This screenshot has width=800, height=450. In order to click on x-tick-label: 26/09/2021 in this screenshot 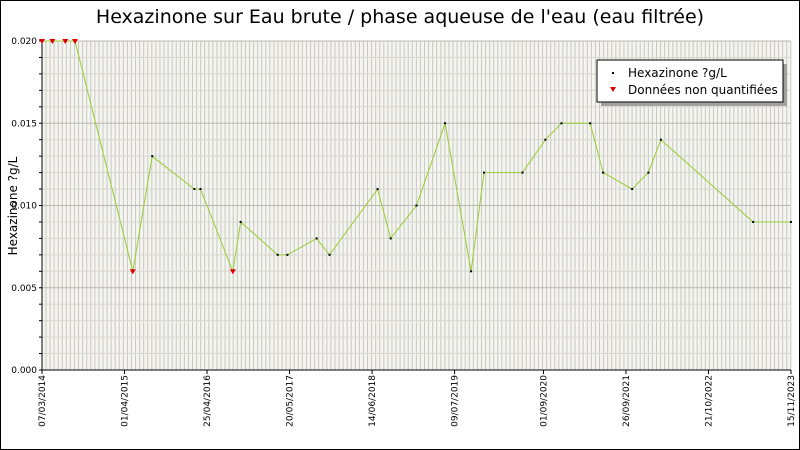, I will do `click(627, 401)`.